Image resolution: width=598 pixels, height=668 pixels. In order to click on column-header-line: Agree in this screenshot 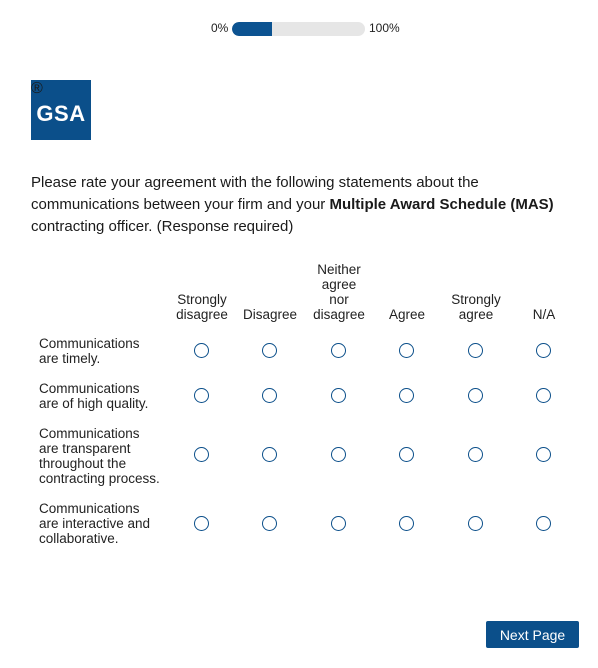, I will do `click(407, 314)`.